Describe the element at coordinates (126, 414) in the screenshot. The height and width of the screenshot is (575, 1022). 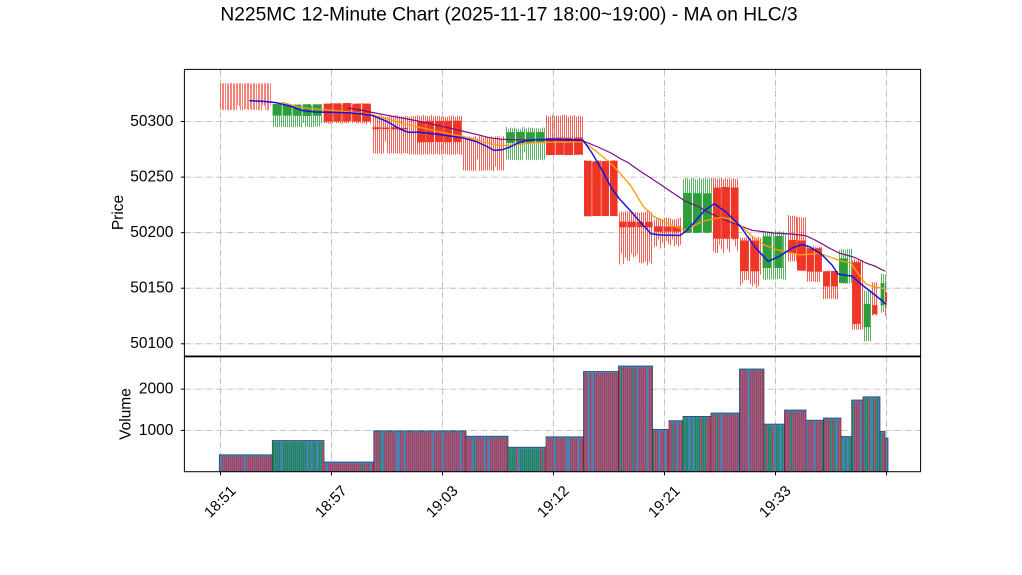
I see `svg-text: Volume` at that location.